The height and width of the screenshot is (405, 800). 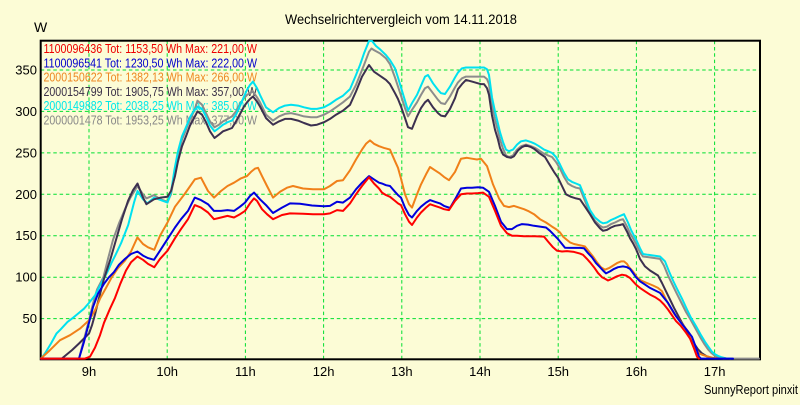 I want to click on svg-text: 9h, so click(x=89, y=371).